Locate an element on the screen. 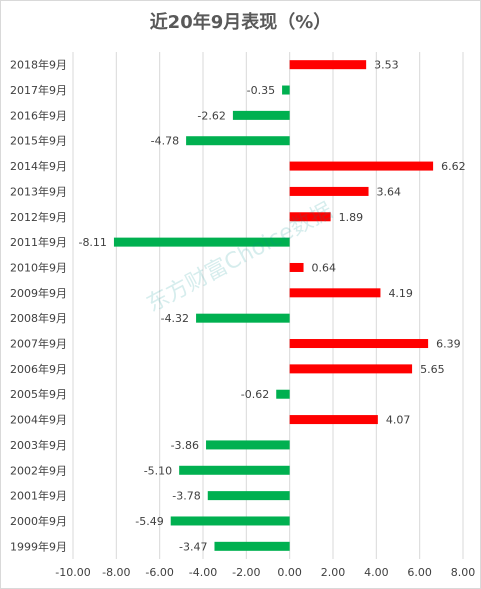  category-label: 2012年9月 is located at coordinates (38, 217).